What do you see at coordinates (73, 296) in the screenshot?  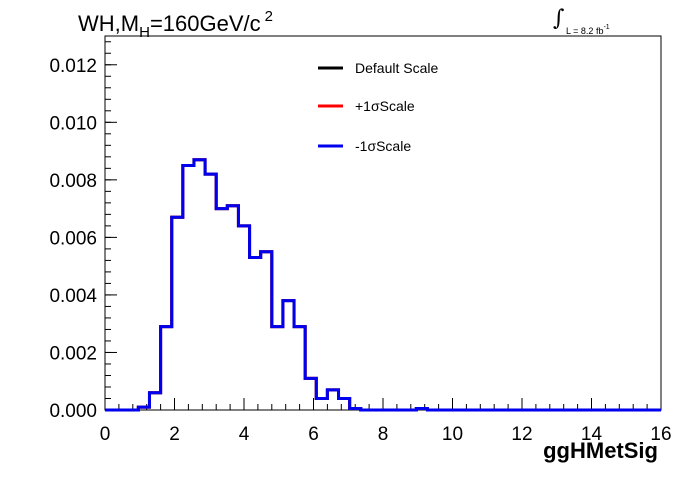 I see `y-tick-label: 0.004` at bounding box center [73, 296].